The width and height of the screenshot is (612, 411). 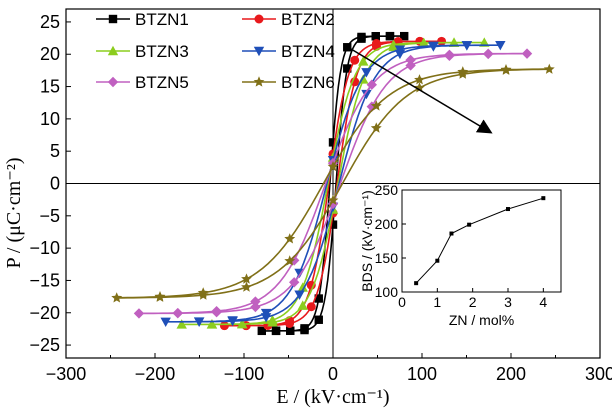 What do you see at coordinates (367, 241) in the screenshot?
I see `inset-y-axis-title: BDS / (kV·cm⁻¹)` at bounding box center [367, 241].